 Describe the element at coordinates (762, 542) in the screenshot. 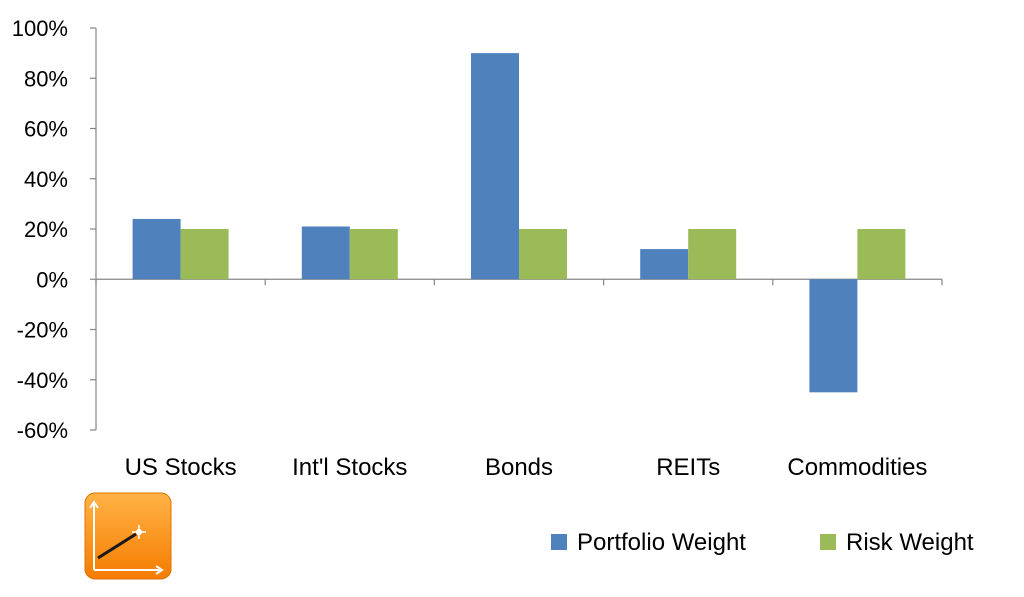

I see `chart-legend: Portfolio Weight Risk Weight` at that location.